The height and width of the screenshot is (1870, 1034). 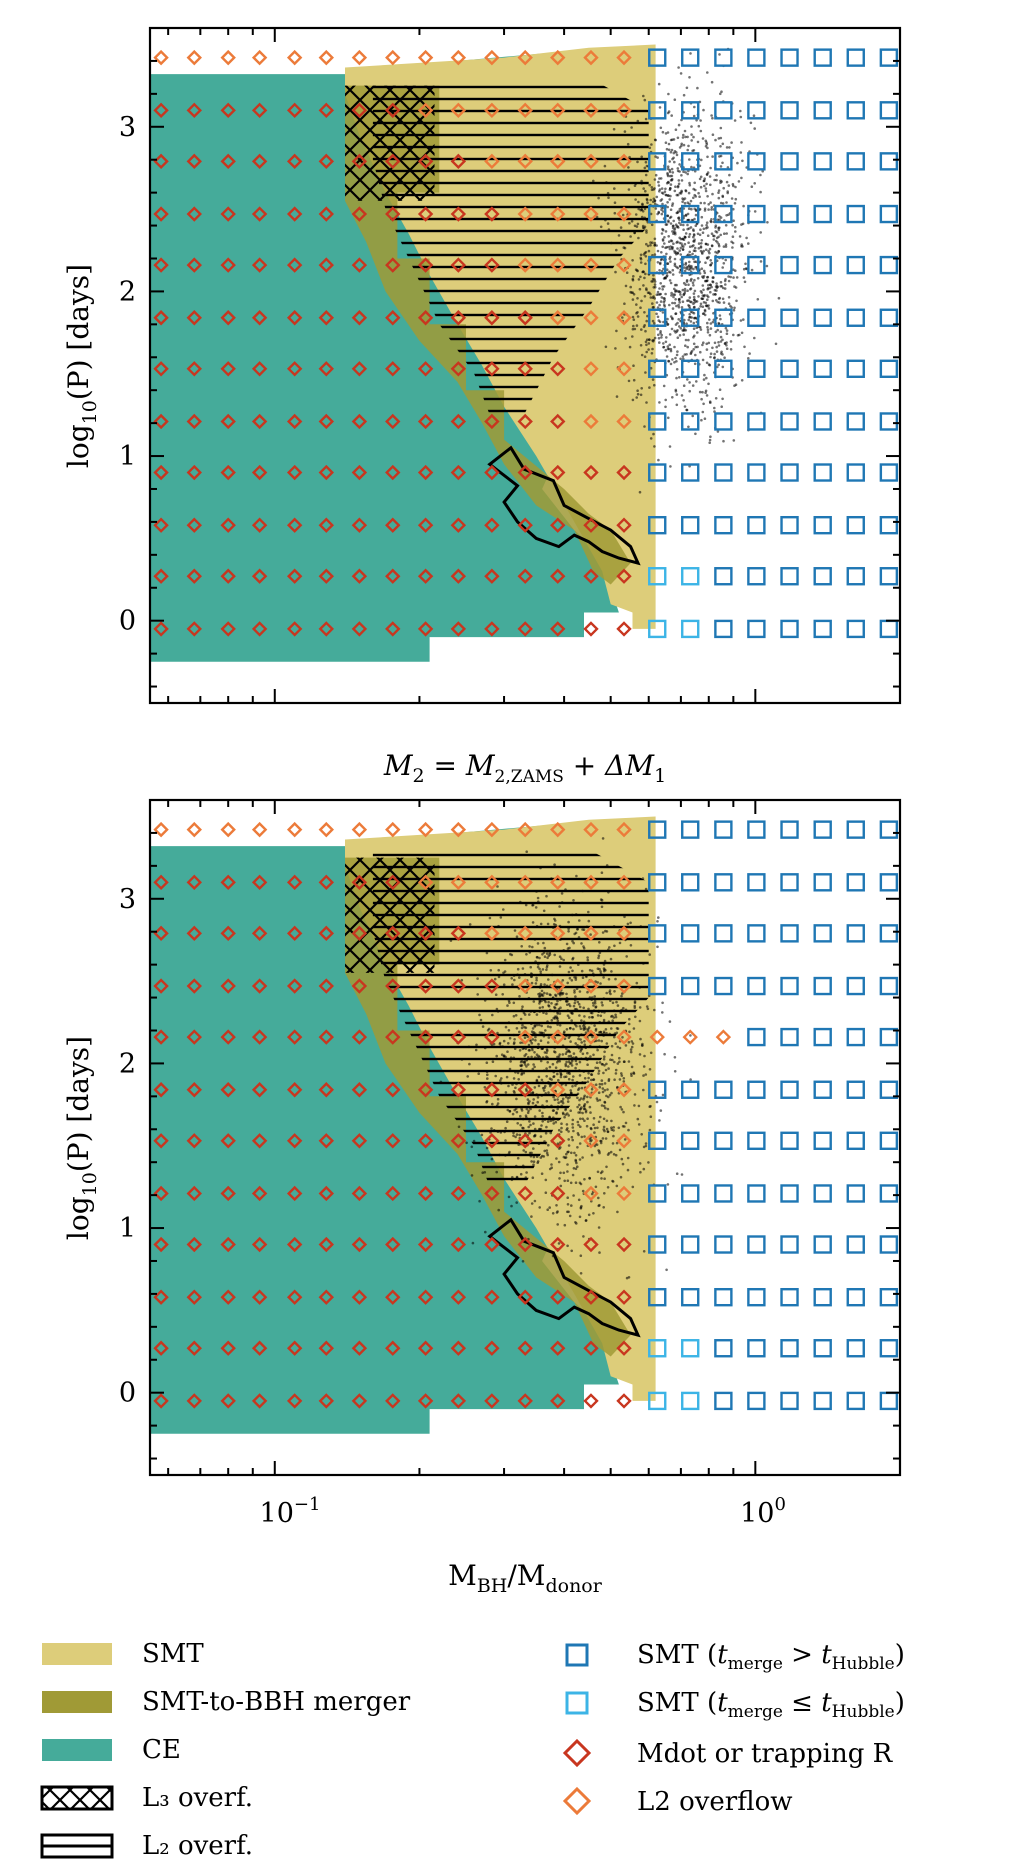 What do you see at coordinates (226, 1702) in the screenshot?
I see `legend-item-smt-bbh: SMT-to-BBH merger` at bounding box center [226, 1702].